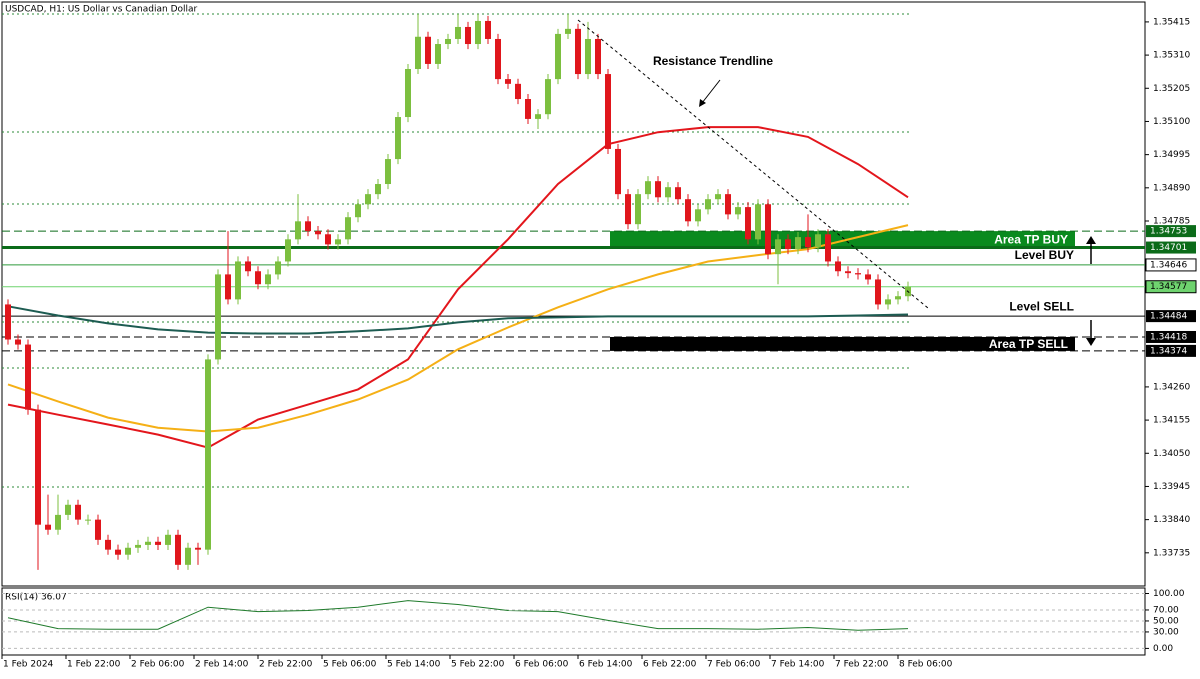  Describe the element at coordinates (1168, 351) in the screenshot. I see `price-label: 1.34374` at that location.